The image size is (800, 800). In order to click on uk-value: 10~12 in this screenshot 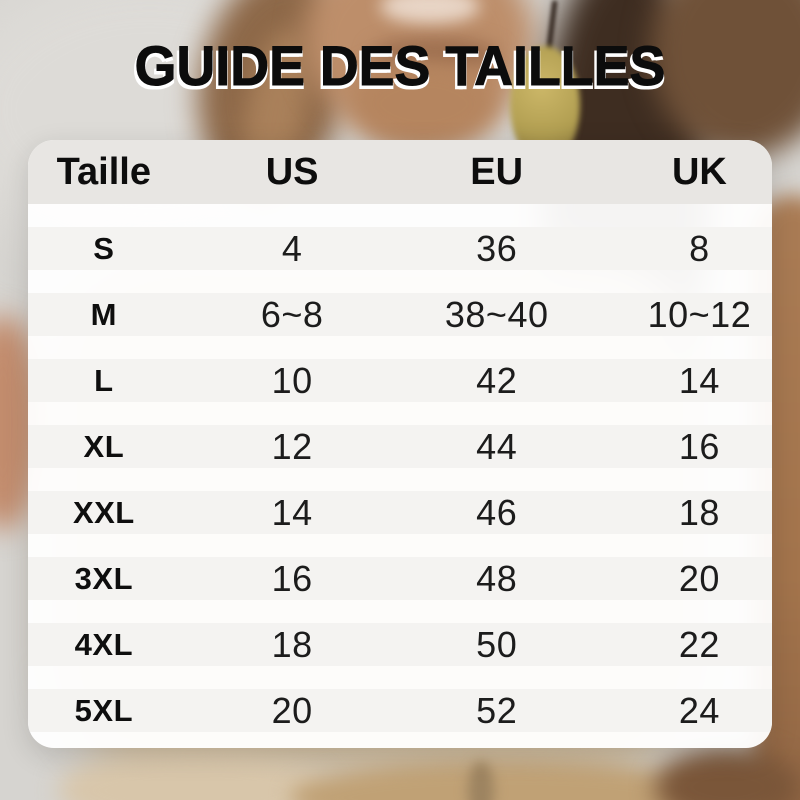, I will do `click(699, 314)`.